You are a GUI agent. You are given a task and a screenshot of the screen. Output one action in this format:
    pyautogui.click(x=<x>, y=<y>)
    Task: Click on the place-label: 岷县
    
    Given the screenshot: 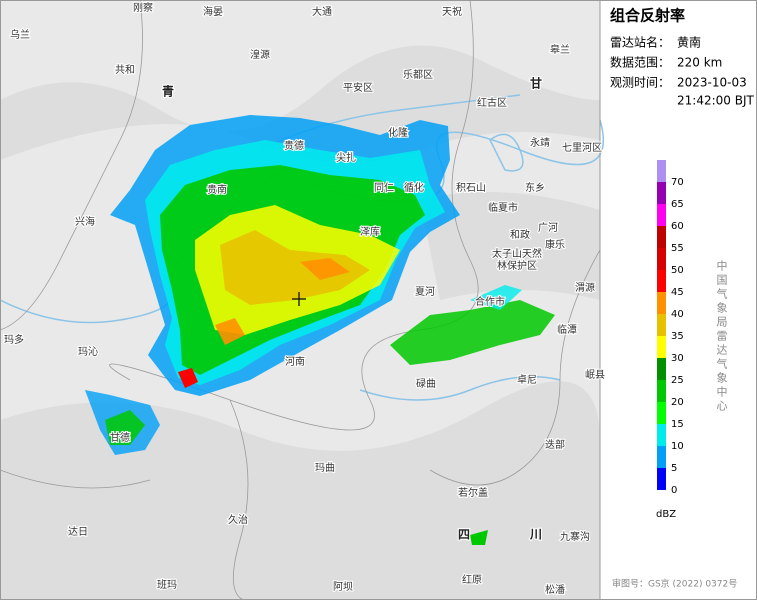 What is the action you would take?
    pyautogui.click(x=595, y=375)
    